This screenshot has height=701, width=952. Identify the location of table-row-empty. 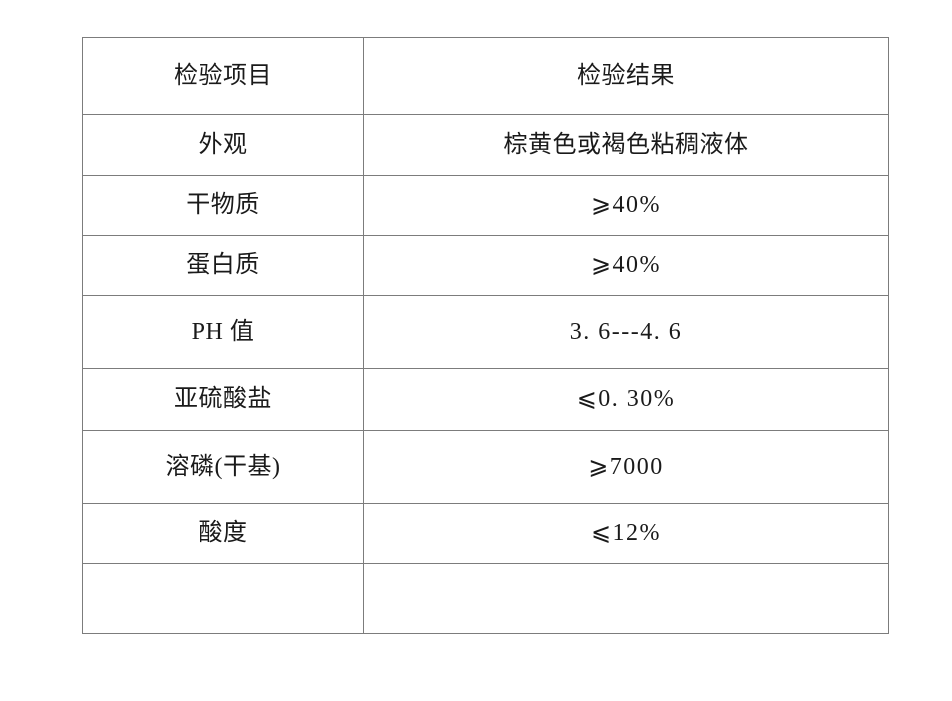
(485, 598).